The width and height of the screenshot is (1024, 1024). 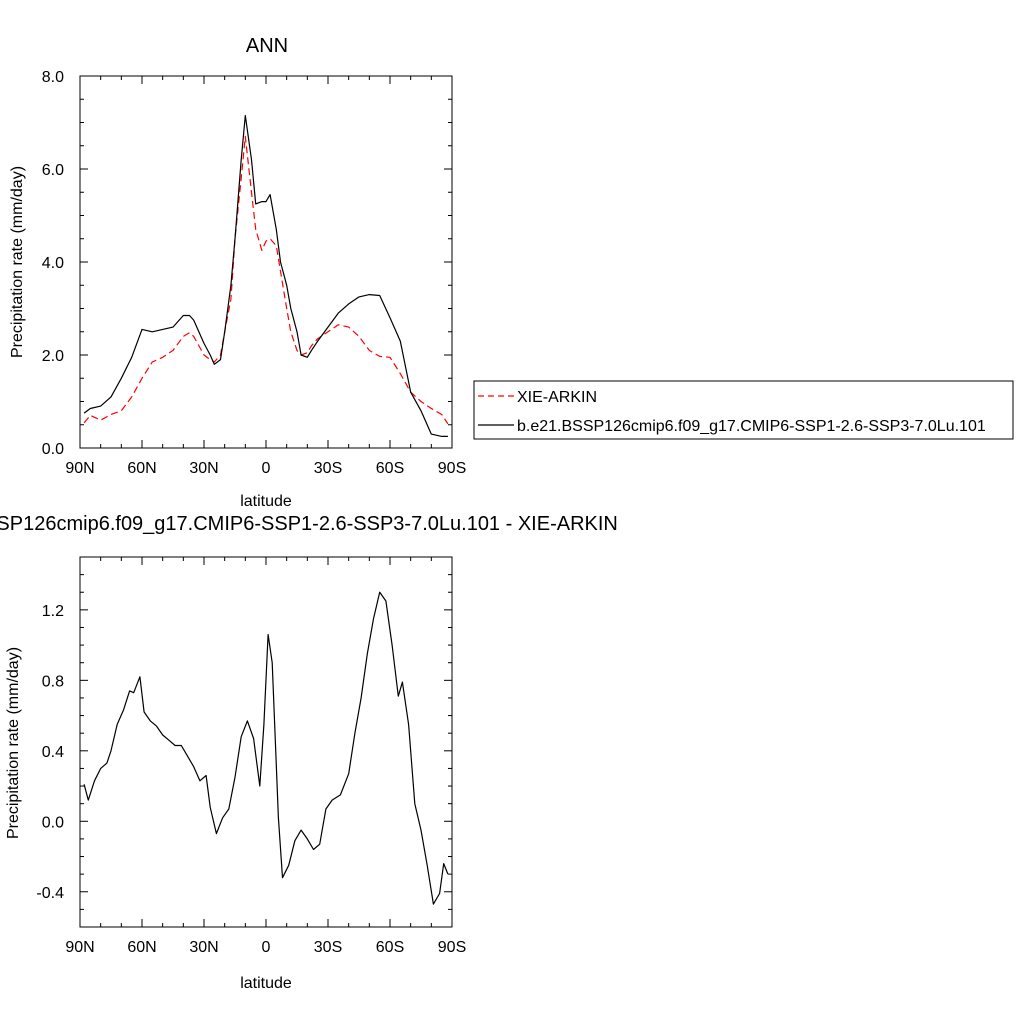 I want to click on bottom-plot-frame, so click(x=266, y=742).